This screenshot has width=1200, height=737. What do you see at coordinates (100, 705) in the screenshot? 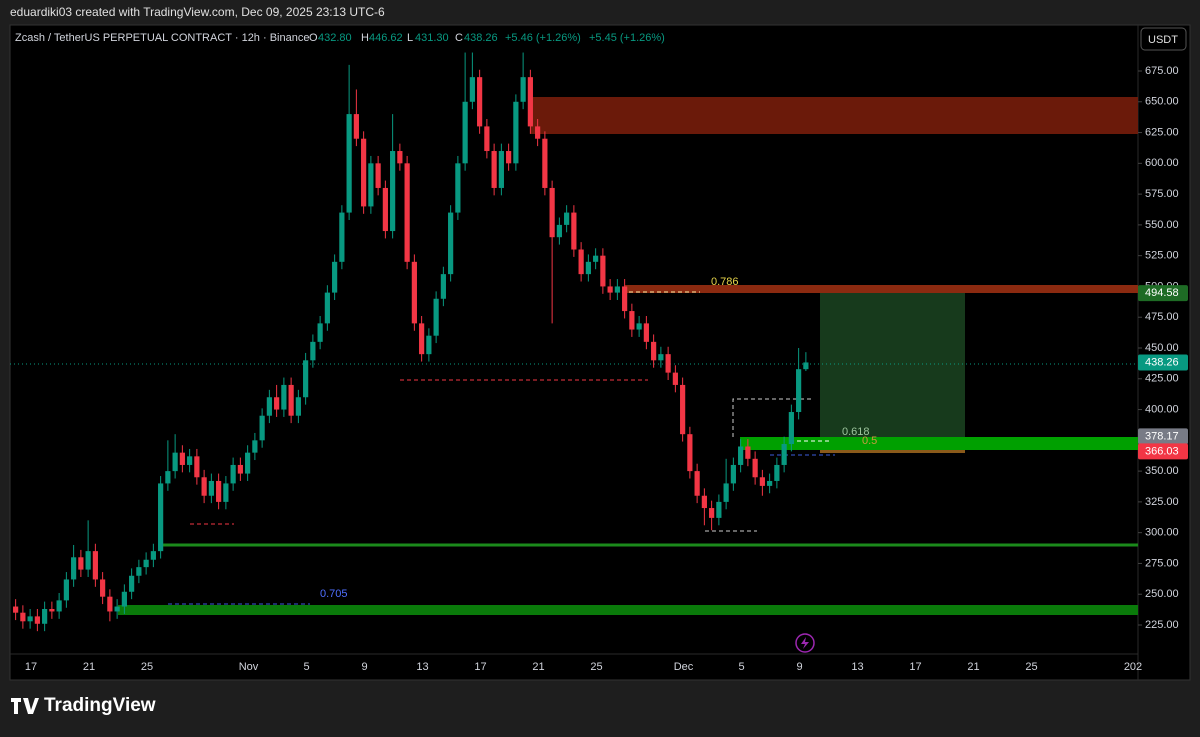
I see `brand-name: TradingView` at bounding box center [100, 705].